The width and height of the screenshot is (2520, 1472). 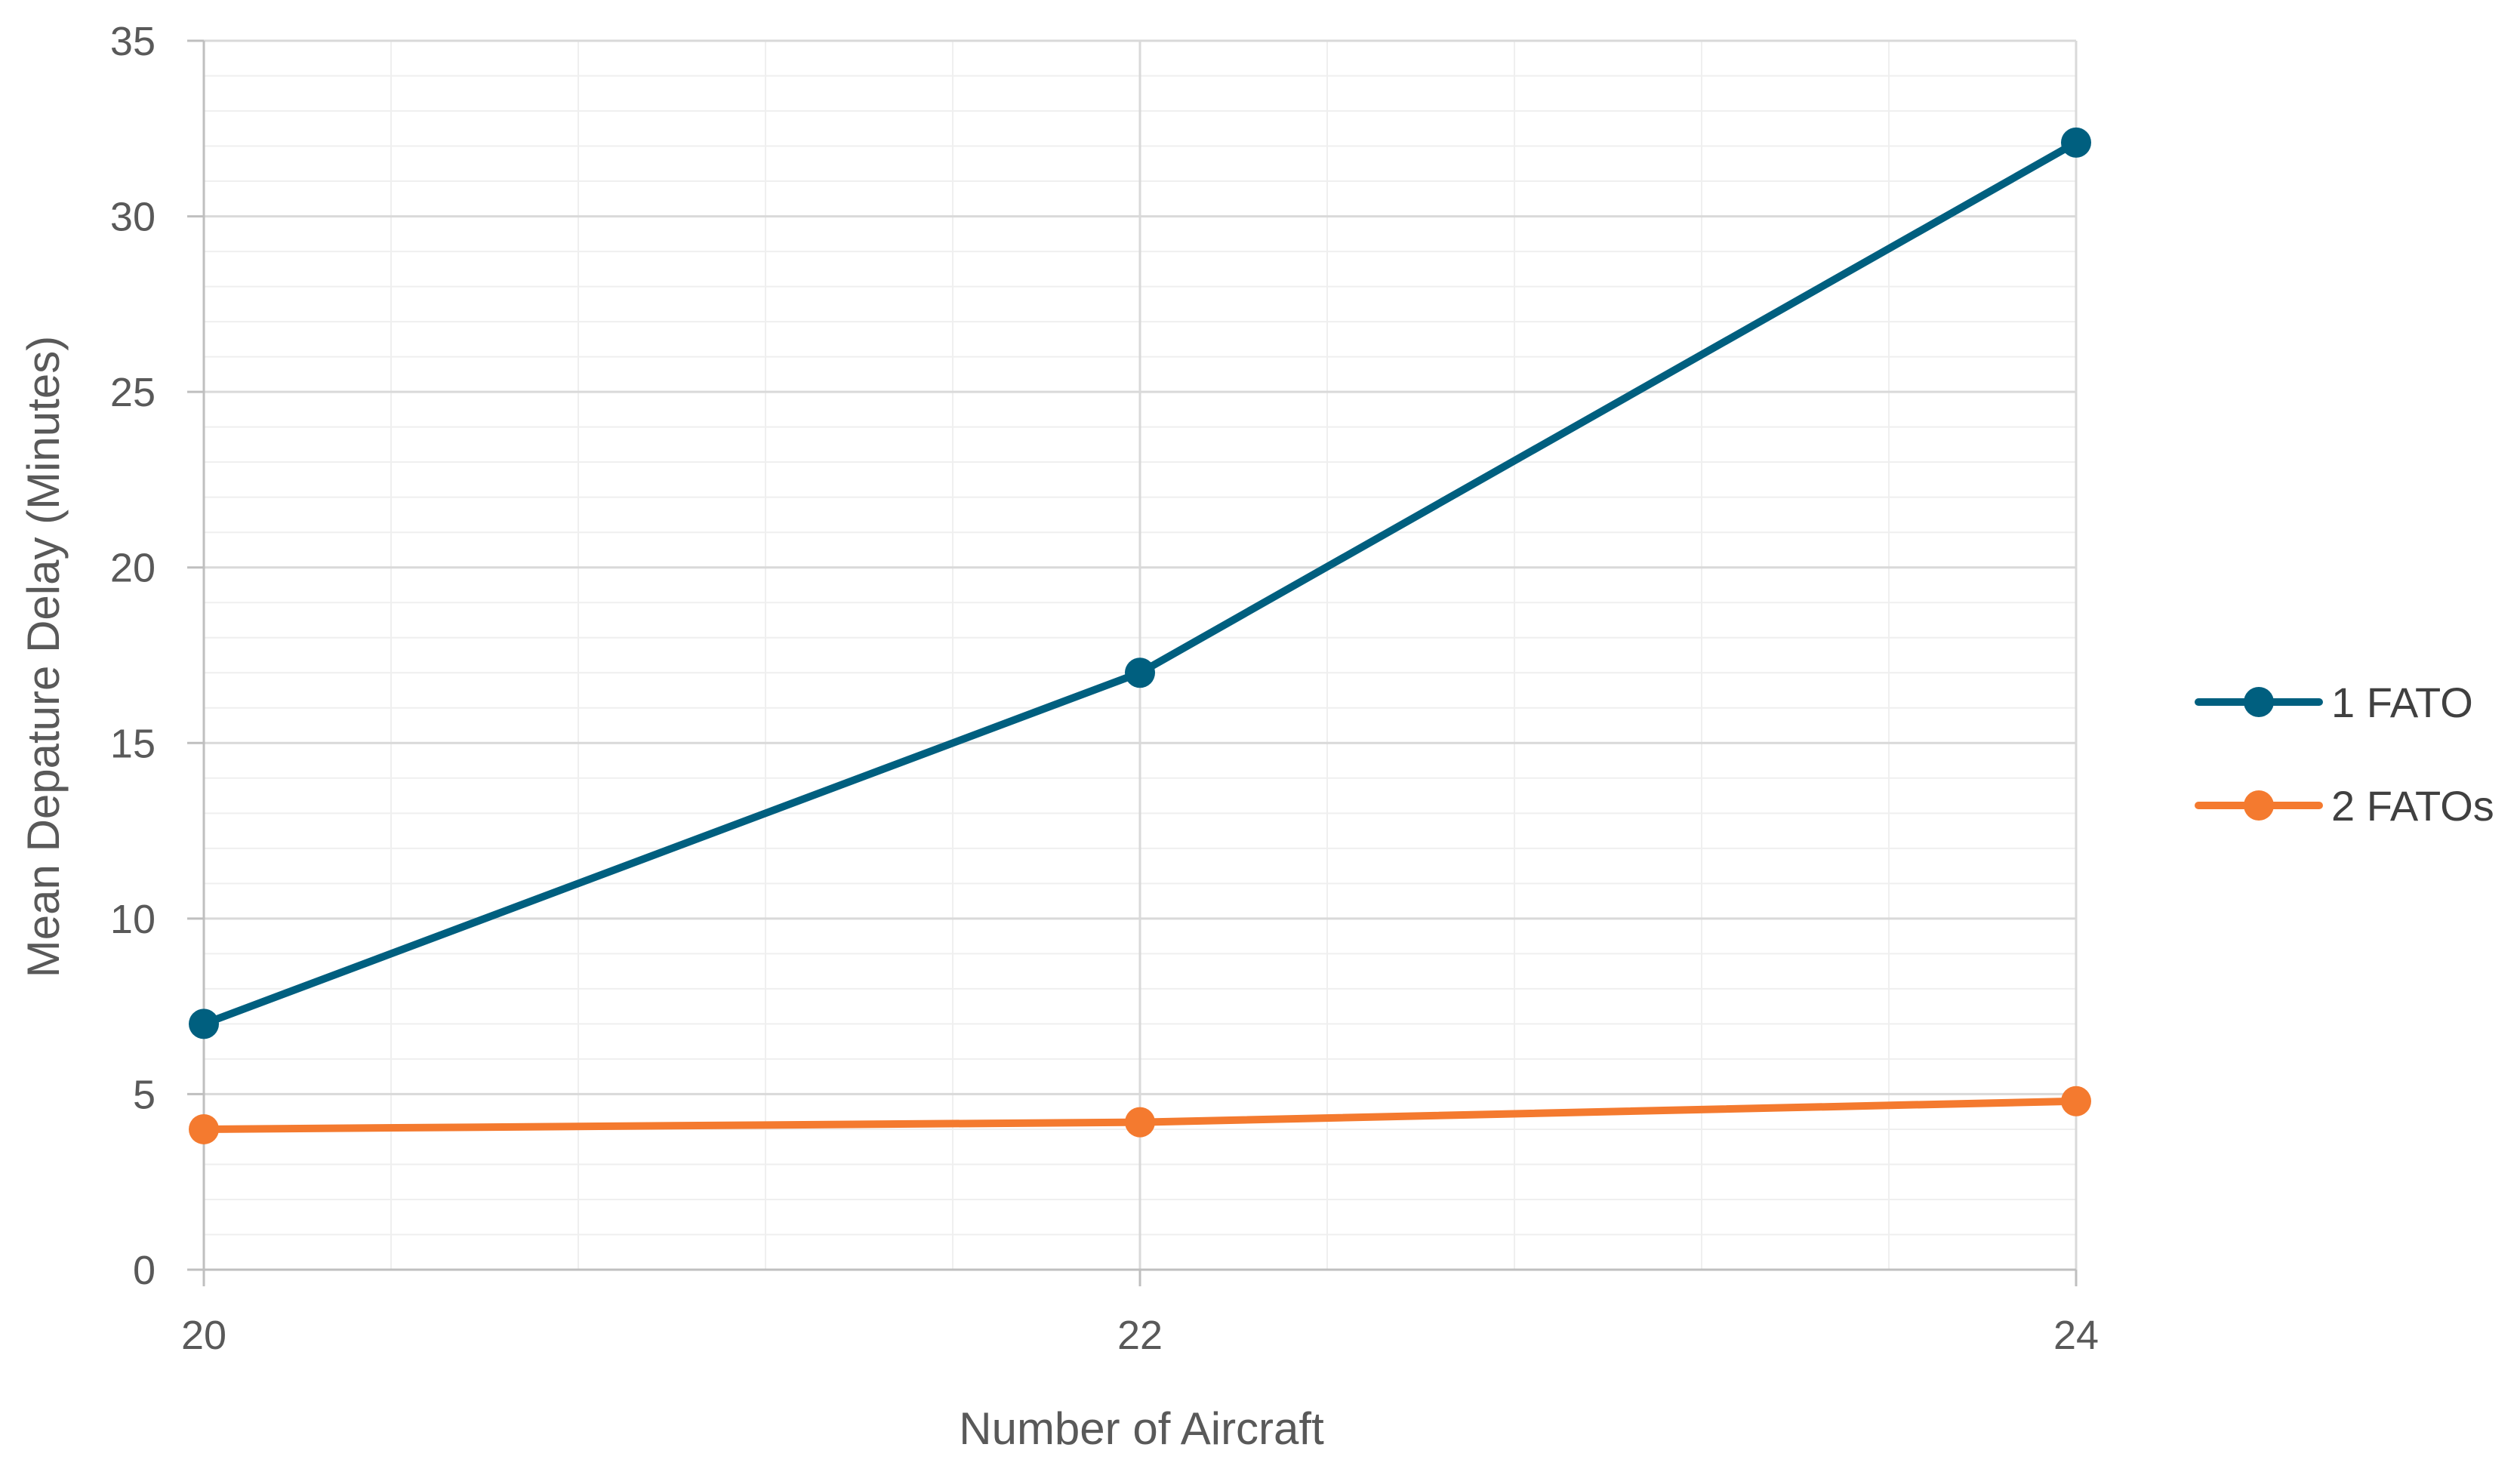 I want to click on y-axis-ticks: 0 5 10 15 20 25 30 35, so click(x=157, y=656).